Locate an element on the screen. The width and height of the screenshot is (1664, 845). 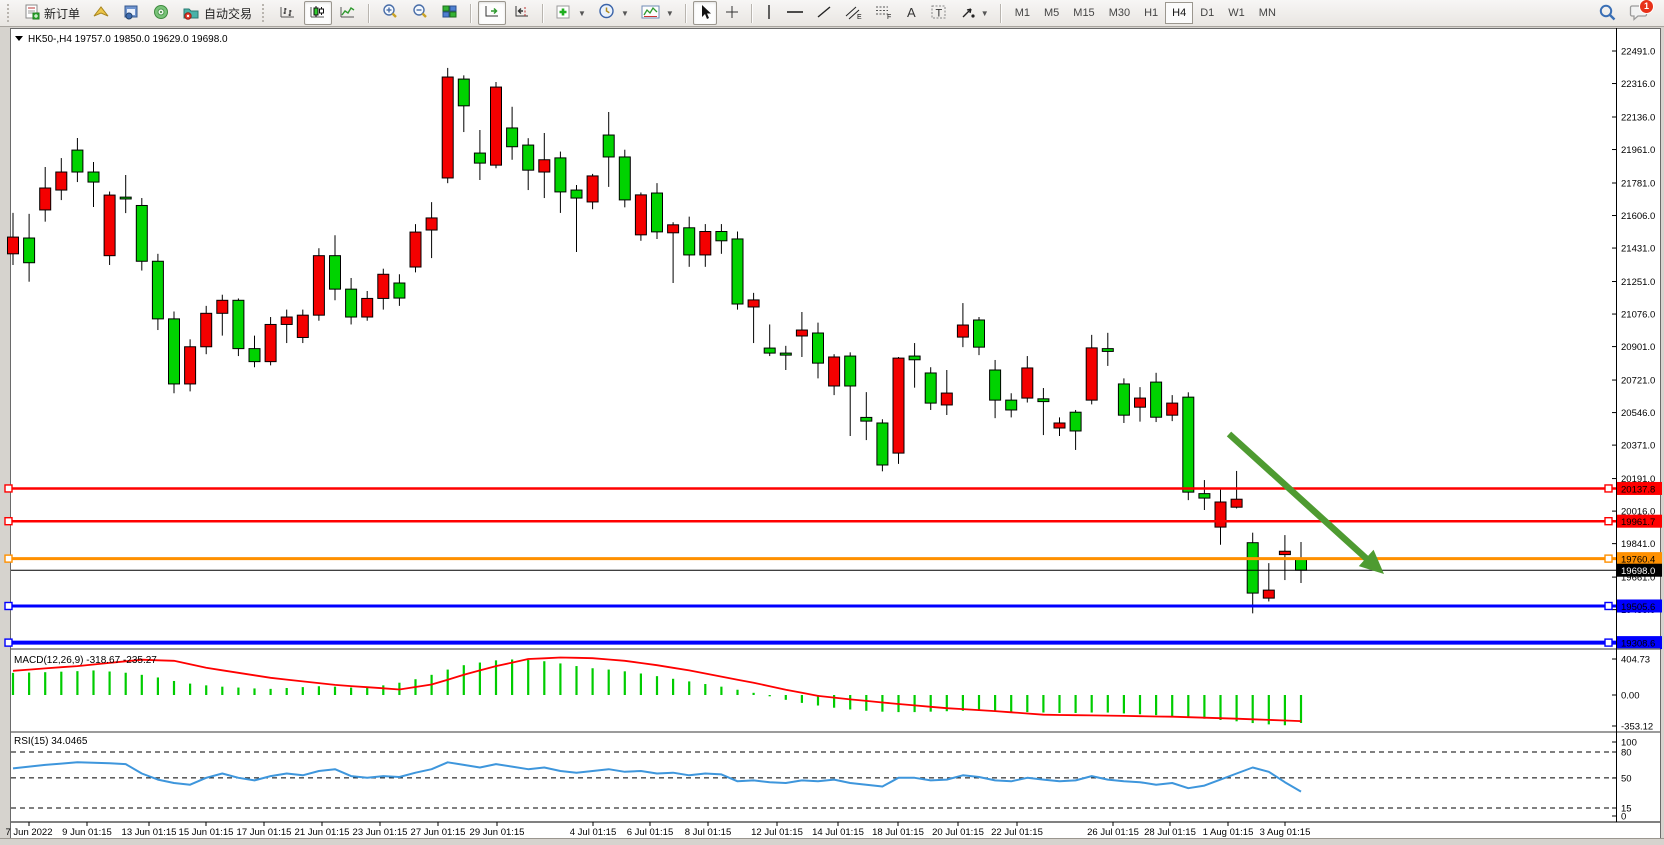
time-tick-label: 15 Jun 01:15 is located at coordinates (206, 832).